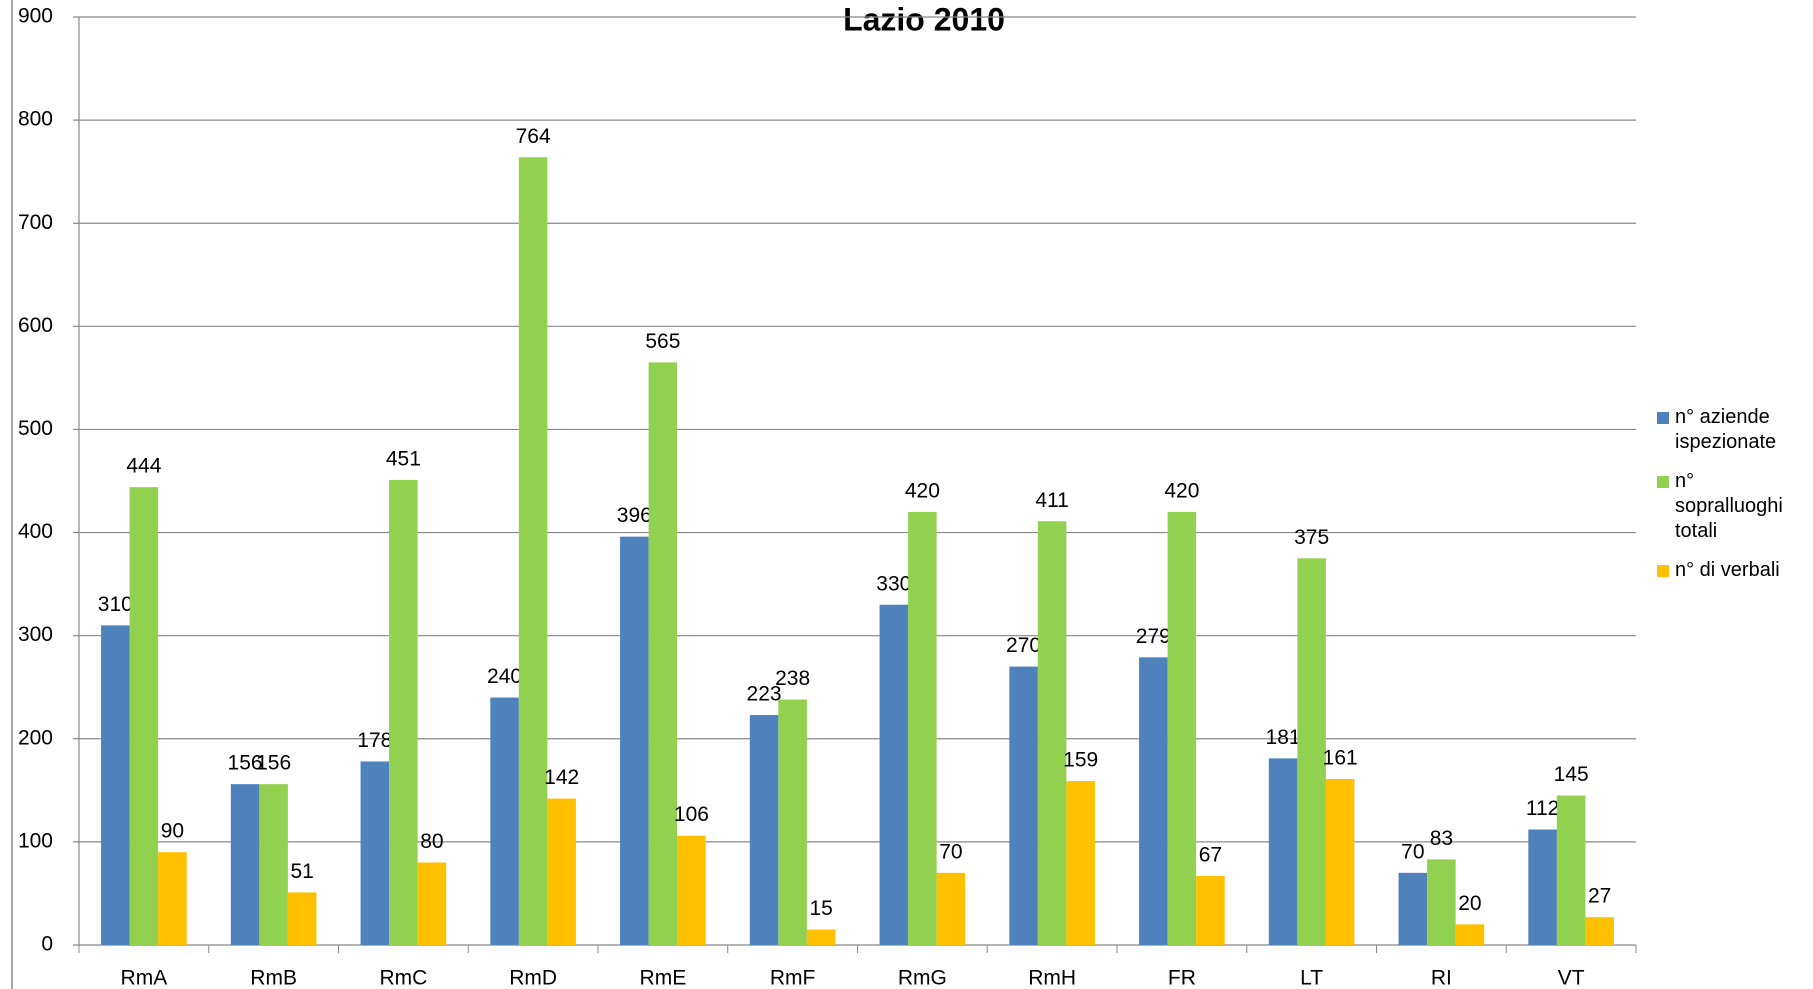 This screenshot has height=989, width=1813. What do you see at coordinates (35, 840) in the screenshot?
I see `y-tick-label: 100` at bounding box center [35, 840].